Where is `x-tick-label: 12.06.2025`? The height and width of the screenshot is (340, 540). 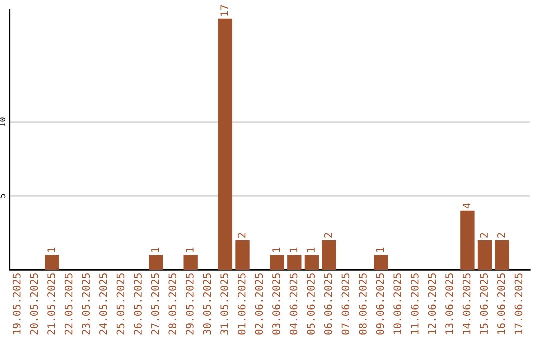
x-tick-label: 12.06.2025 is located at coordinates (432, 304).